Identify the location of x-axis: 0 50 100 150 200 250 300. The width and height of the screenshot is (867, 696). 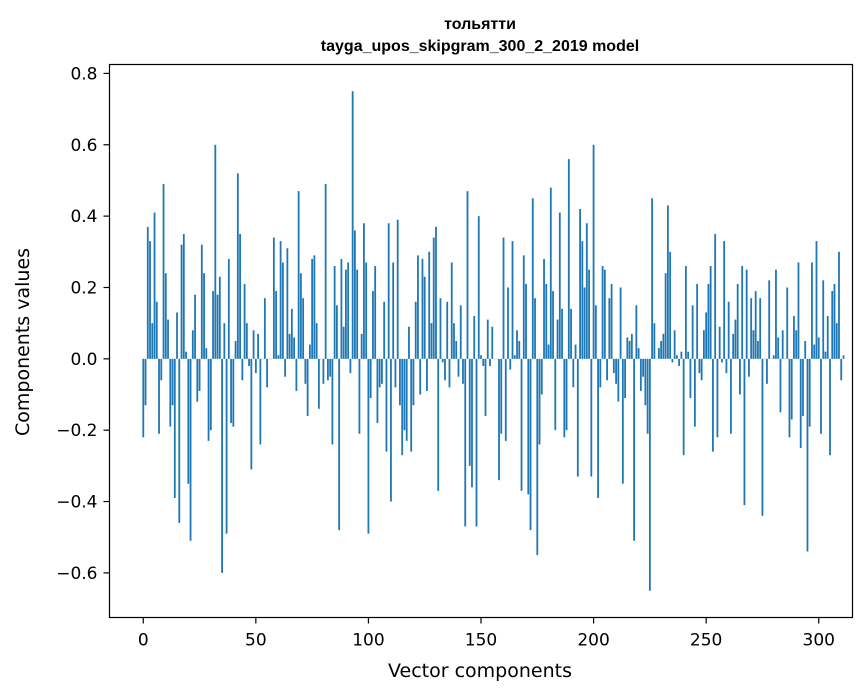
(486, 634).